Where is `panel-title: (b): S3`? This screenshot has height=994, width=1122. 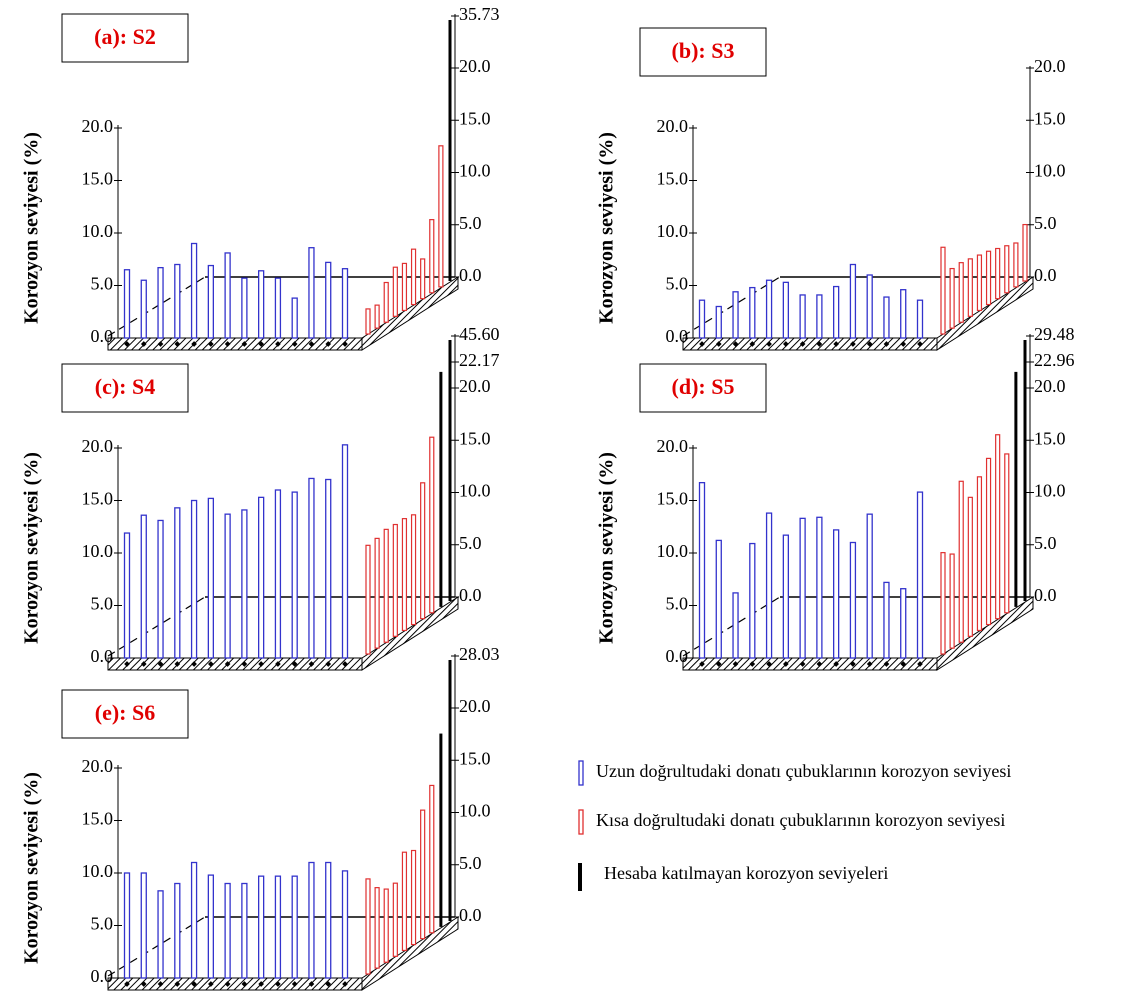
panel-title: (b): S3 is located at coordinates (703, 50).